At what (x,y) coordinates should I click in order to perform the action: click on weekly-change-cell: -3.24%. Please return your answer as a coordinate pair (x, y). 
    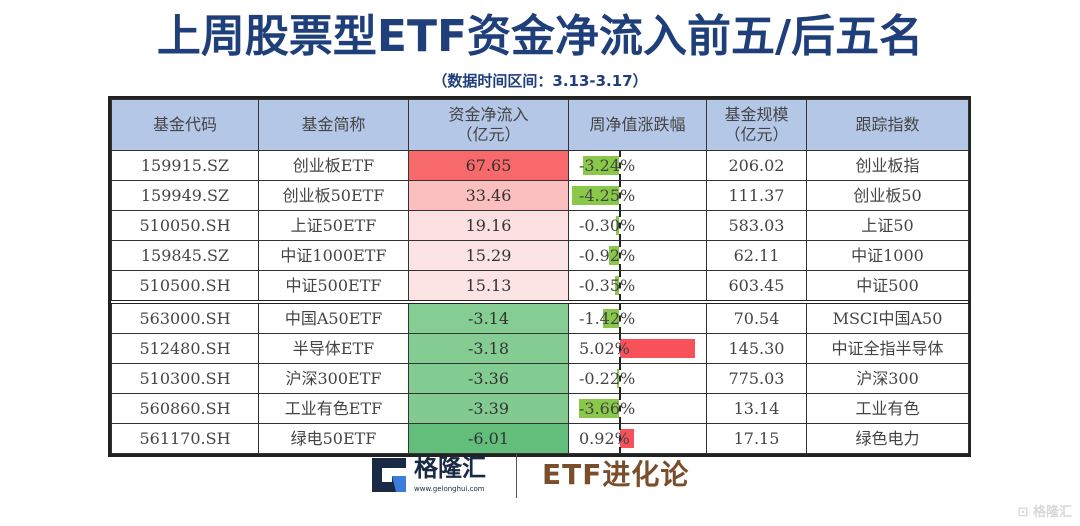
    Looking at the image, I should click on (637, 165).